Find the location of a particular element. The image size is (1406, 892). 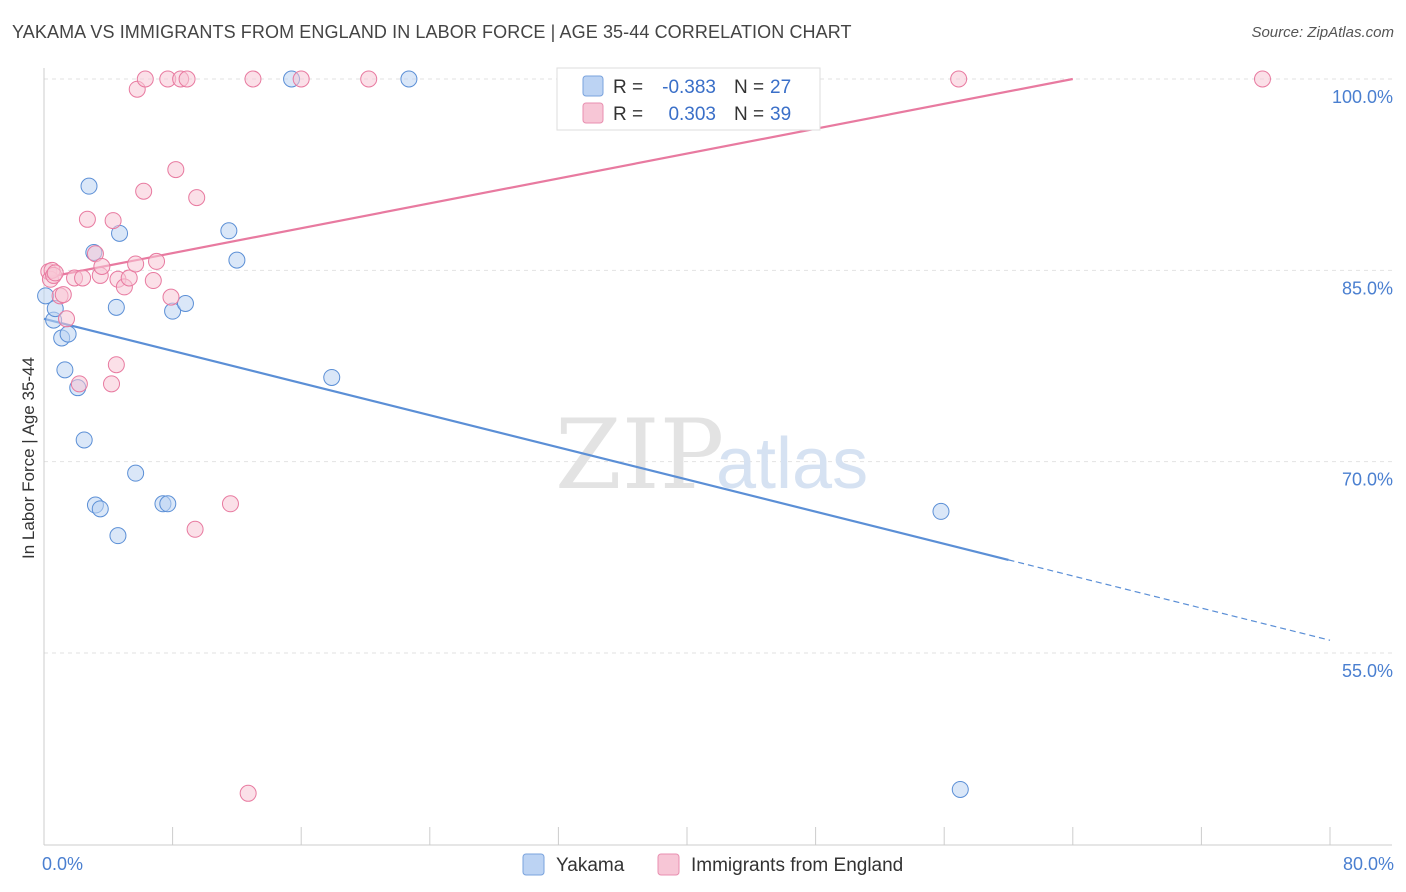

stats-r-label-england: R = is located at coordinates (628, 114).